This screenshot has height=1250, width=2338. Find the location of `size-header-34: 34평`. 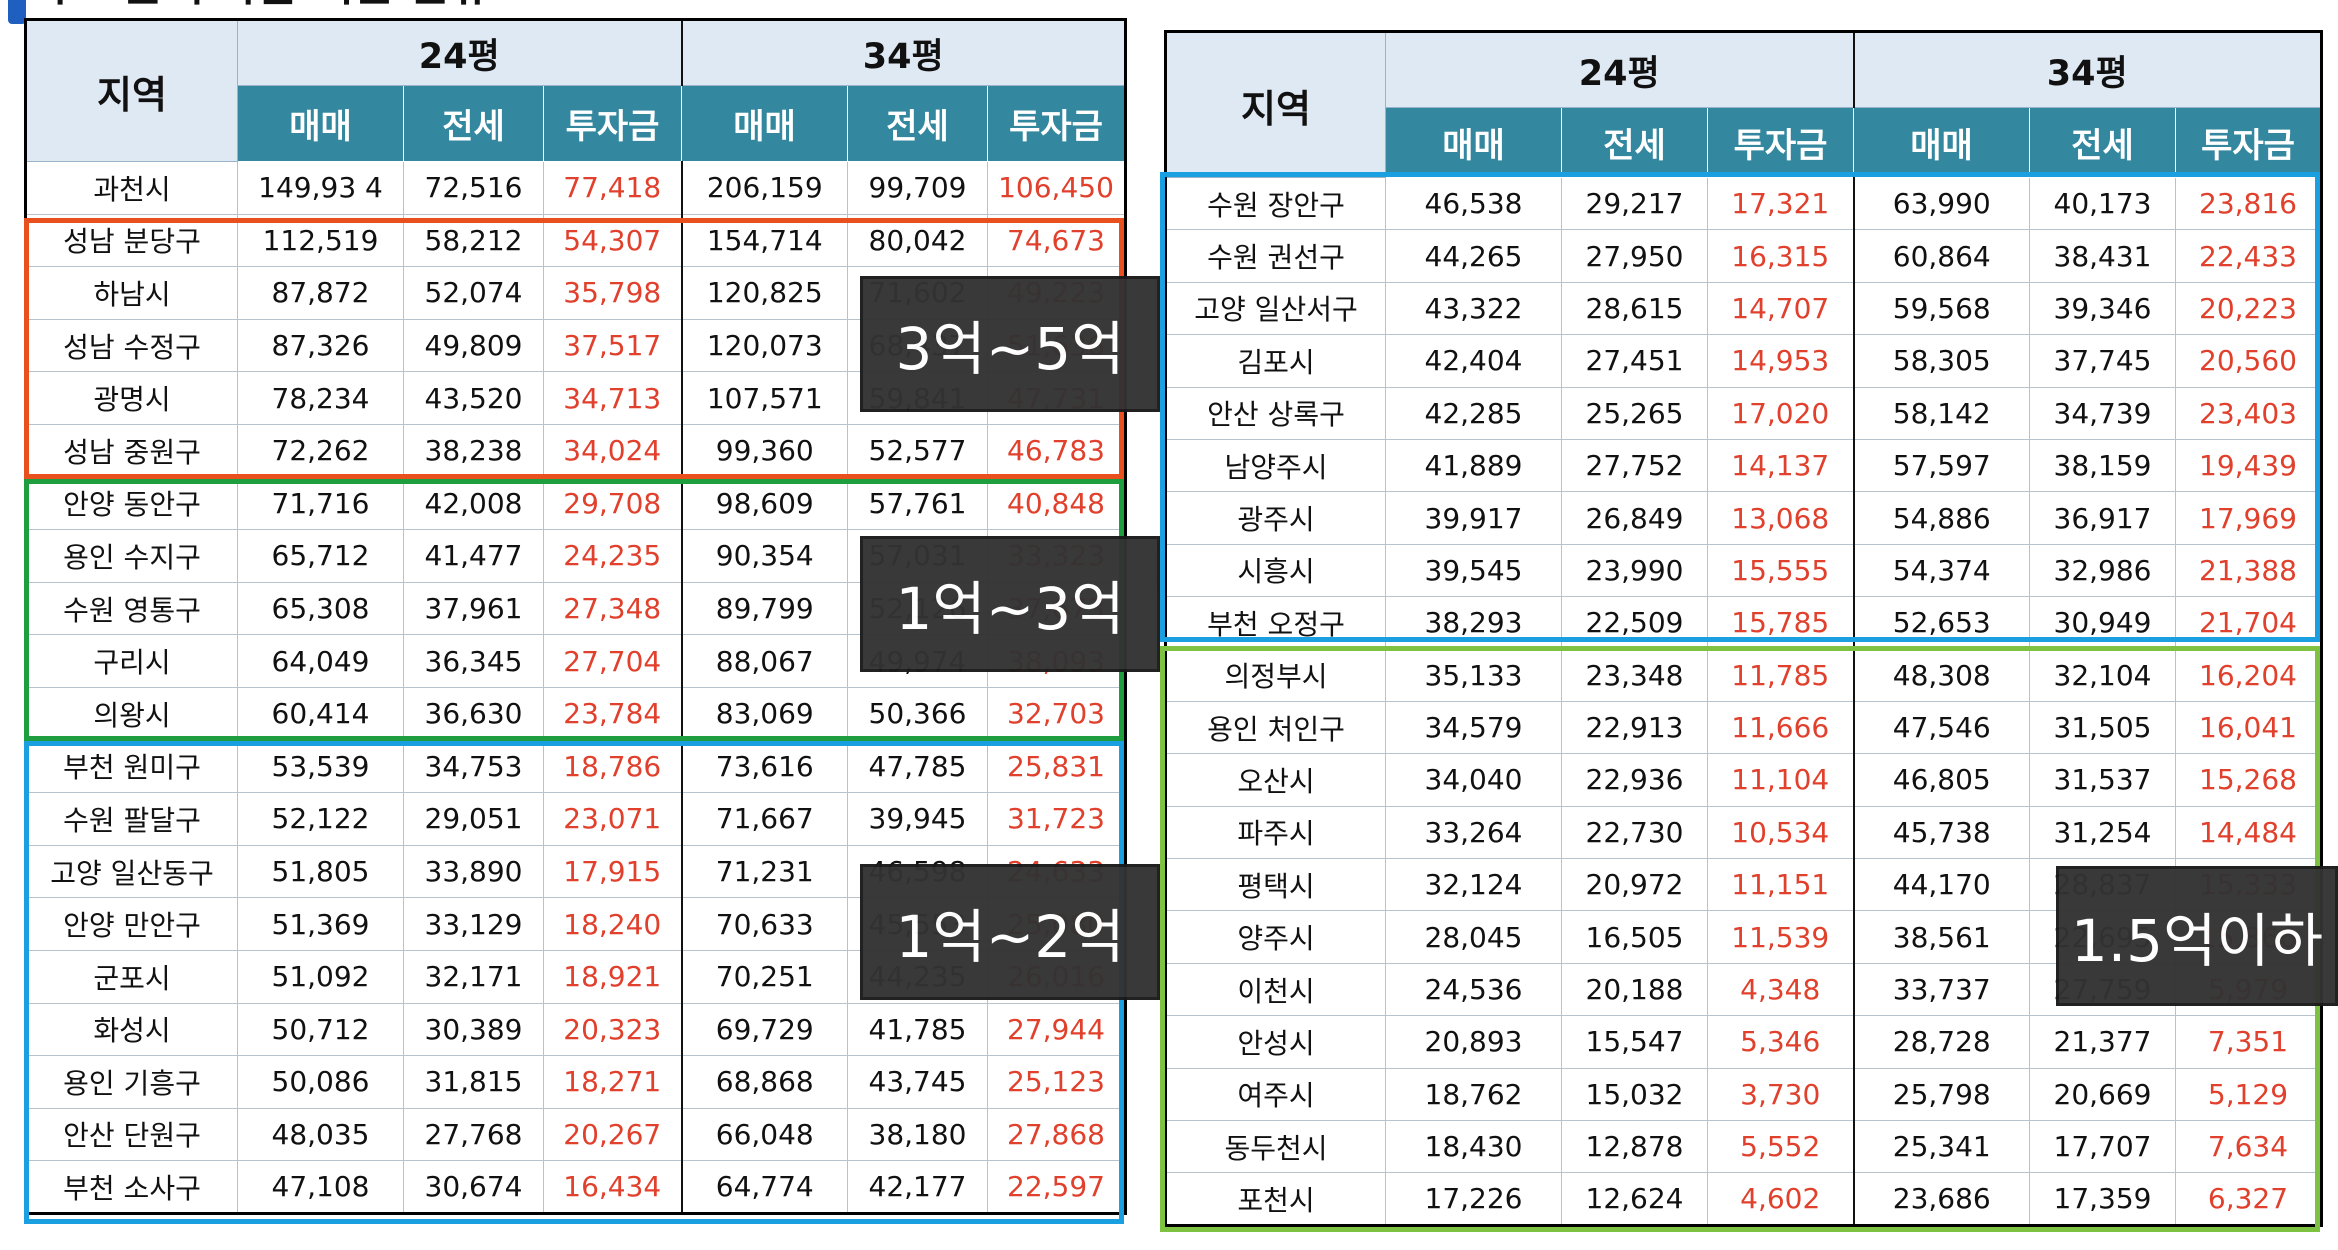

size-header-34: 34평 is located at coordinates (903, 52).